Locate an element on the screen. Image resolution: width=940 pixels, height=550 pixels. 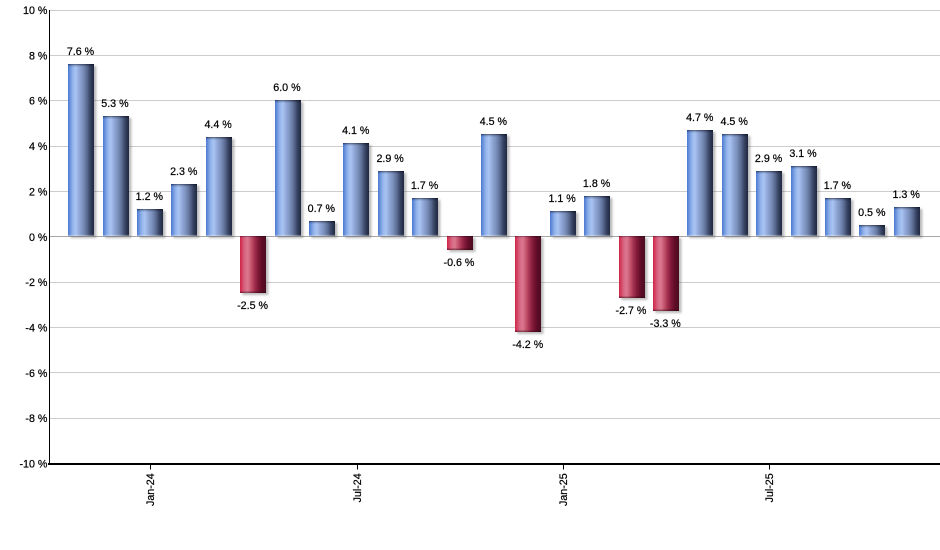
svg-text: 1.8 % is located at coordinates (597, 184).